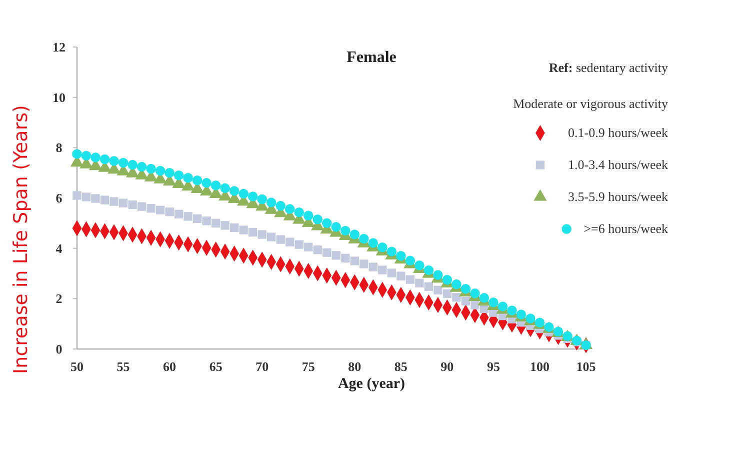 This screenshot has height=452, width=749. Describe the element at coordinates (169, 366) in the screenshot. I see `x-tick-label: 60` at that location.